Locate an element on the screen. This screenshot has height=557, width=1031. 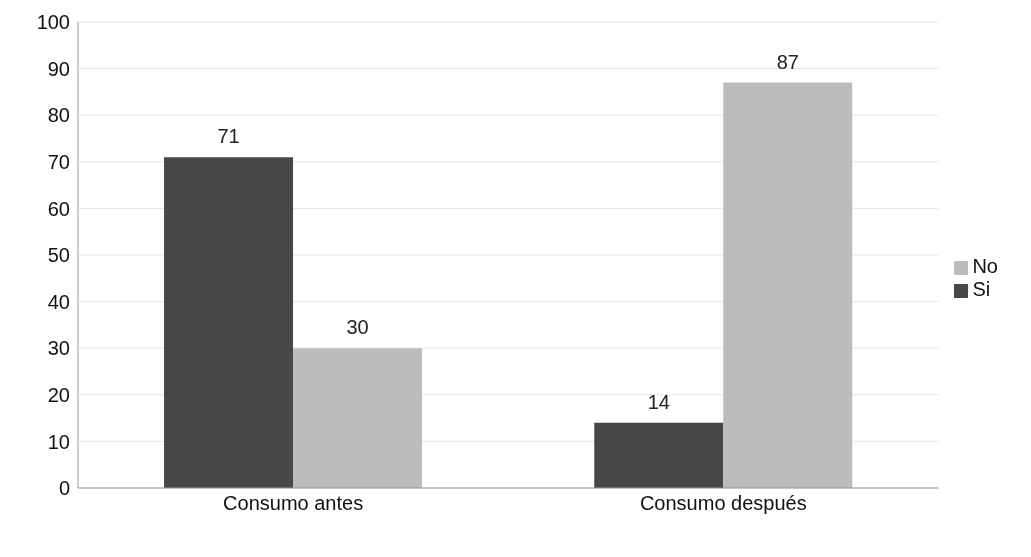
x-tick-label: Consumo antes is located at coordinates (293, 503).